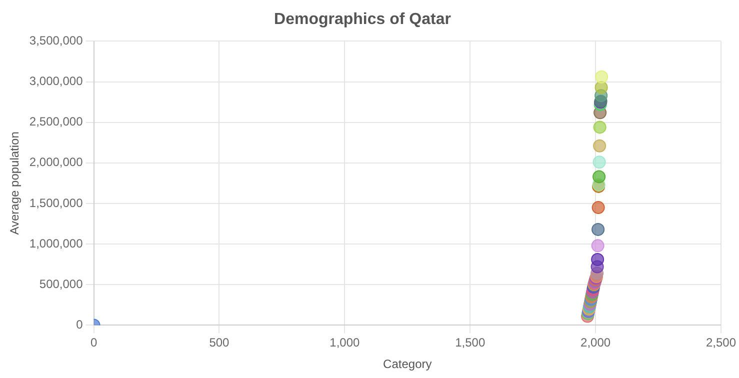 The width and height of the screenshot is (739, 378). What do you see at coordinates (595, 343) in the screenshot?
I see `x-tick-label: 2,000` at bounding box center [595, 343].